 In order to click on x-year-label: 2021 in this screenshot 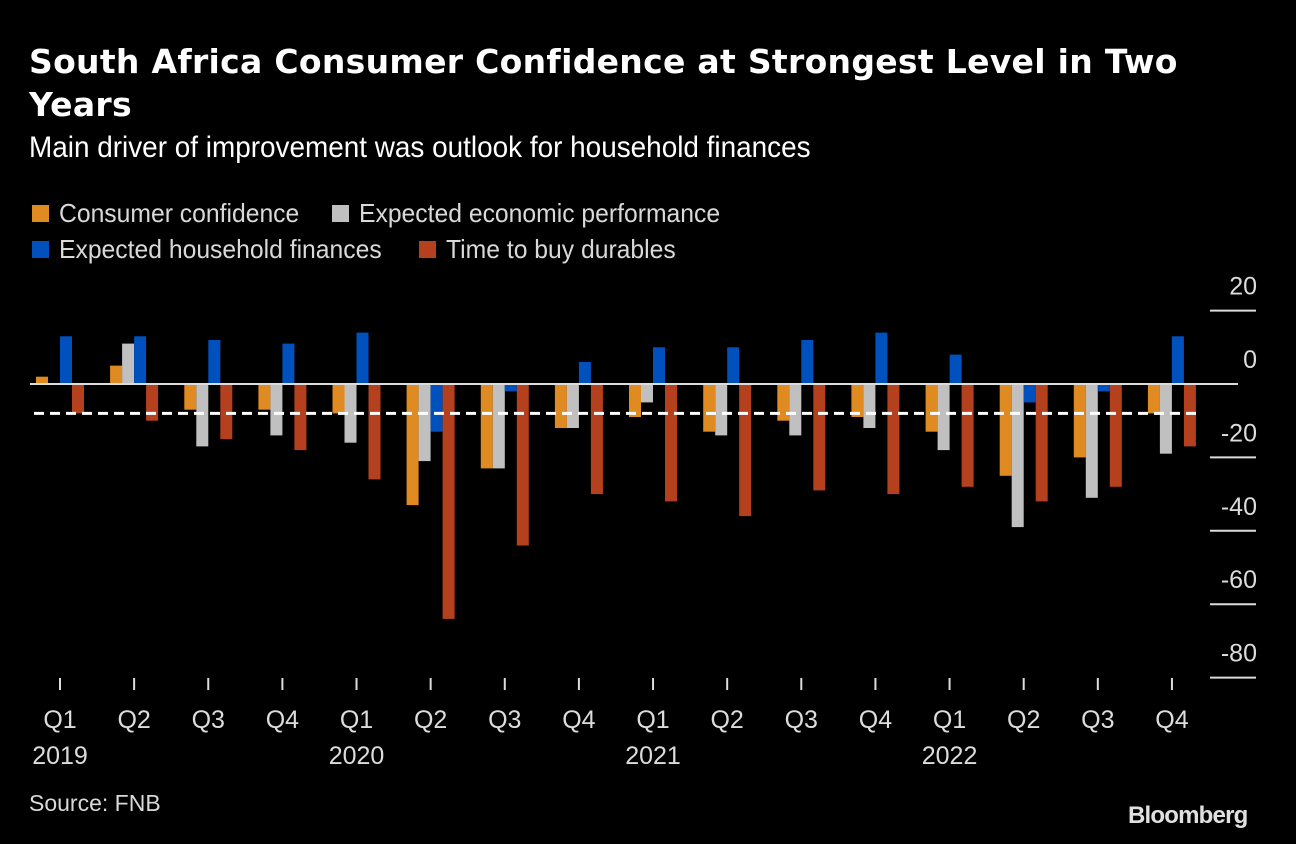, I will do `click(653, 756)`.